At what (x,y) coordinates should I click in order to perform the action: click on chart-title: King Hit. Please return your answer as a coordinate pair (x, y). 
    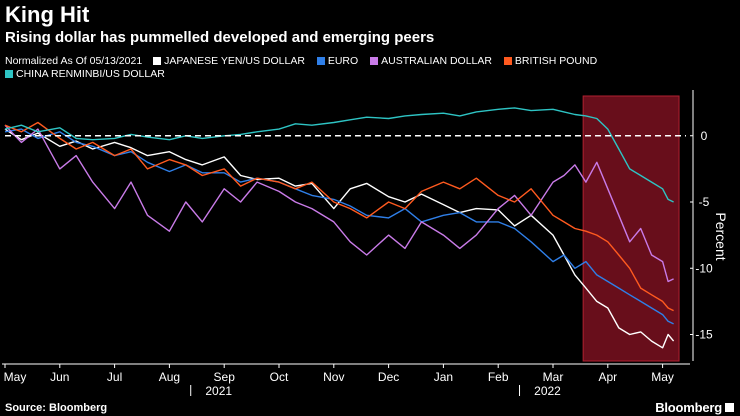
    Looking at the image, I should click on (47, 14).